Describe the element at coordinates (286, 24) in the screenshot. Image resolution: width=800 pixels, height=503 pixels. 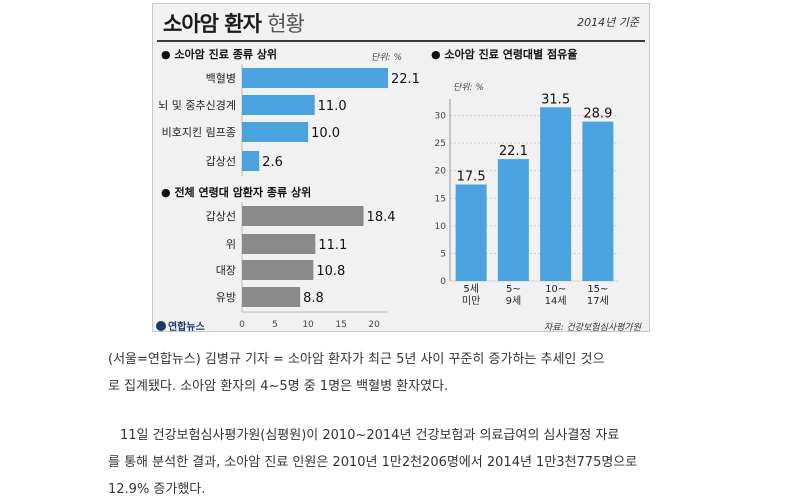
I see `title-light: 현황` at that location.